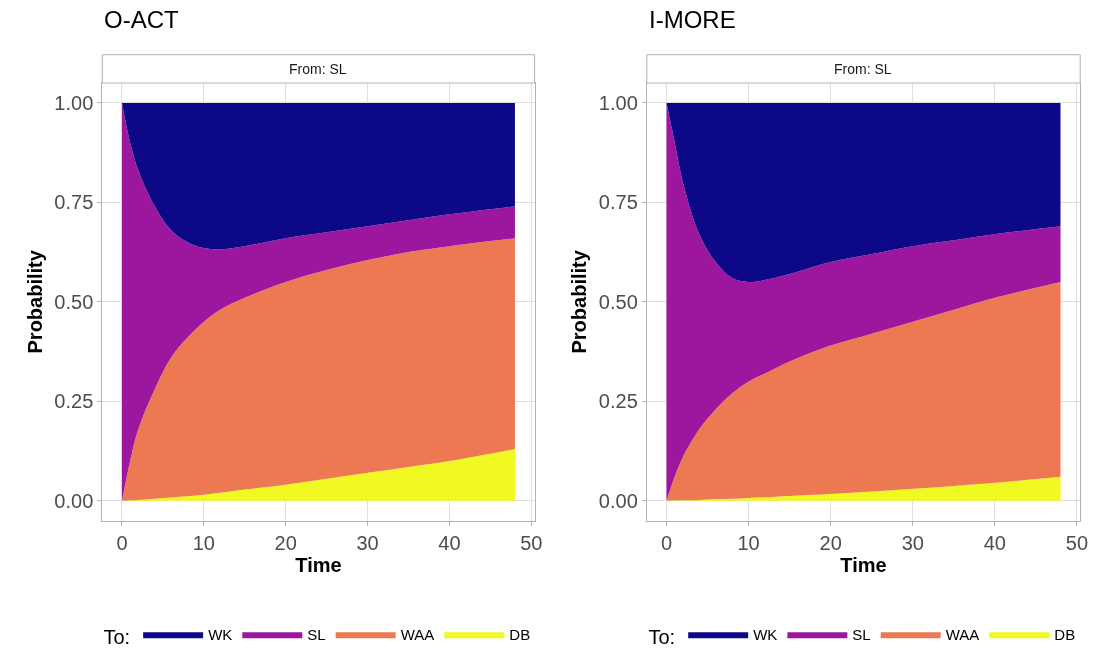  Describe the element at coordinates (141, 19) in the screenshot. I see `chart-title: O-ACT` at that location.